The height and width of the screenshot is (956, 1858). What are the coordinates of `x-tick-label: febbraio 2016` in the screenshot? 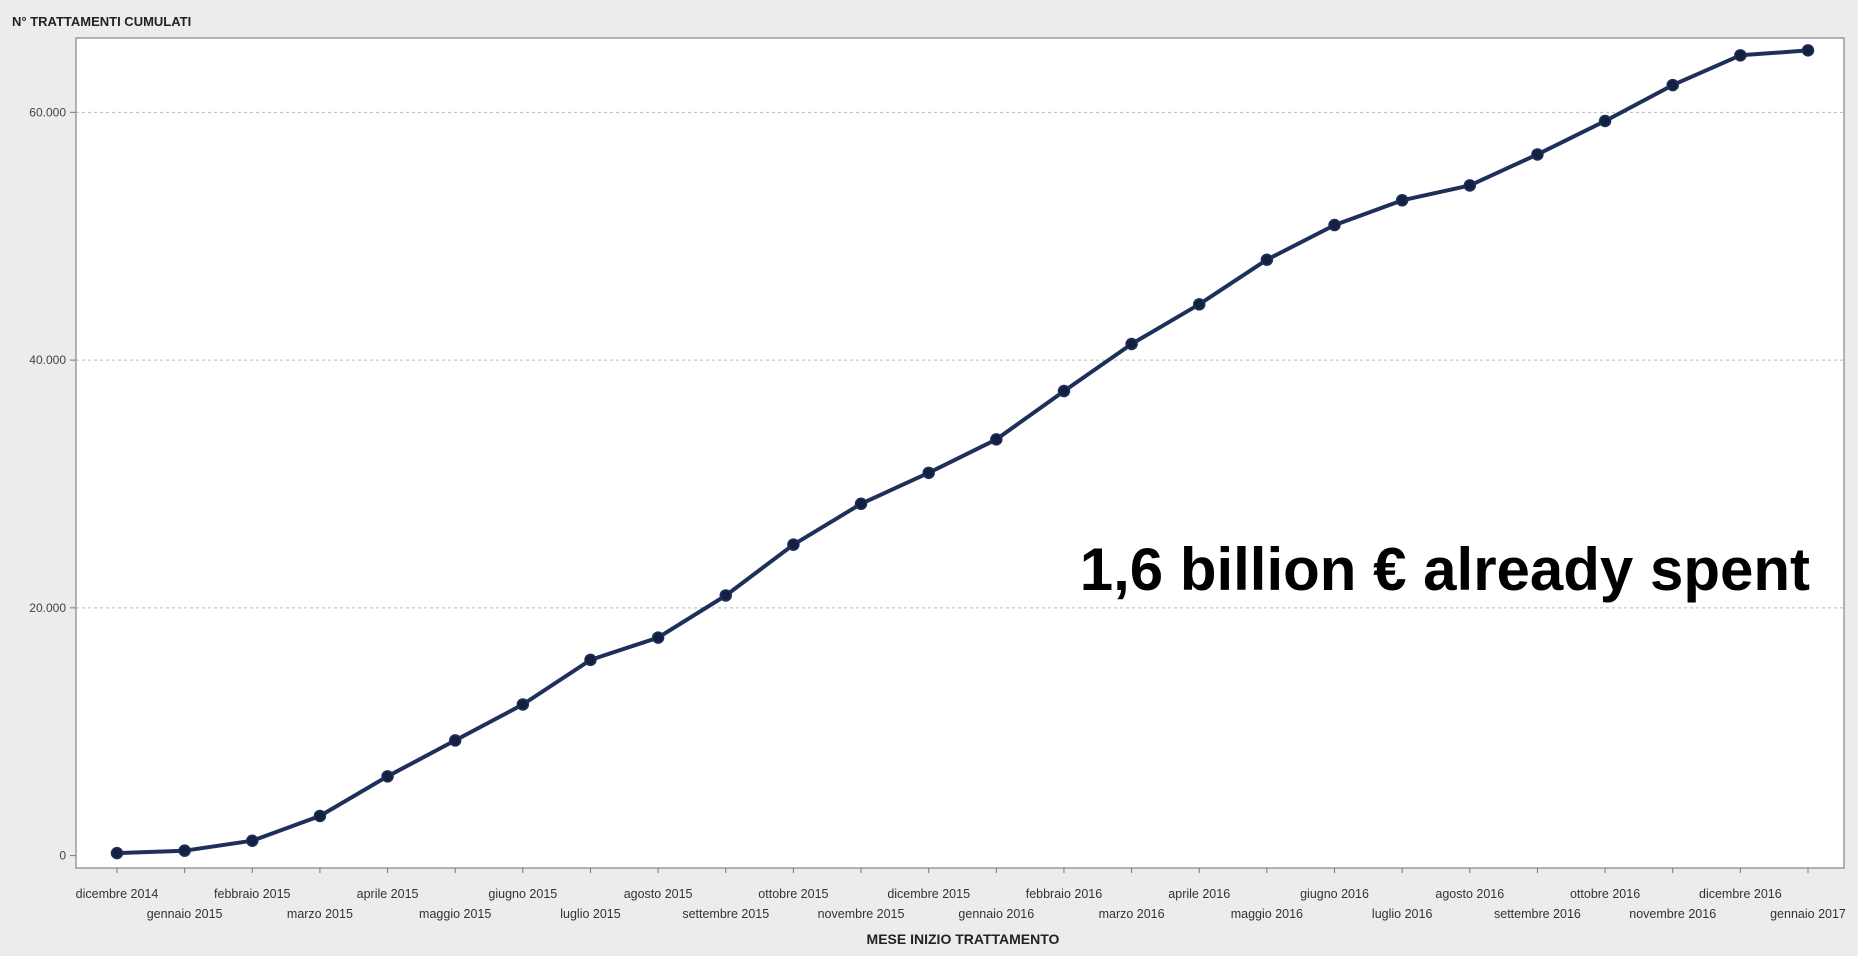 It's located at (1064, 894).